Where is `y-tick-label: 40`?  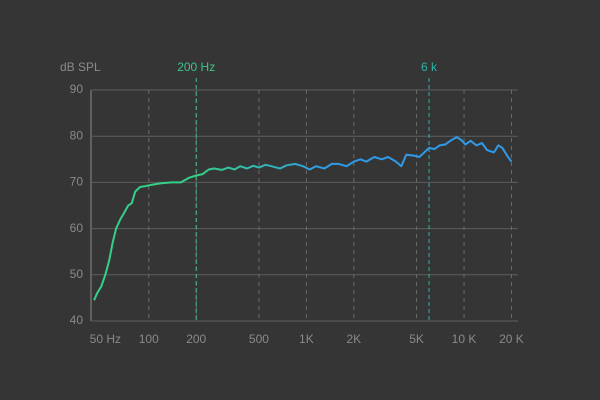 y-tick-label: 40 is located at coordinates (77, 320).